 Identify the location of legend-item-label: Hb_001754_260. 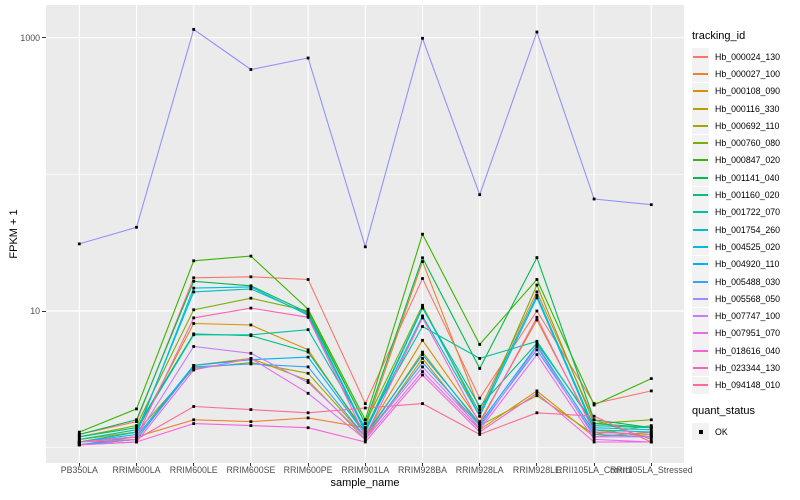
(748, 229).